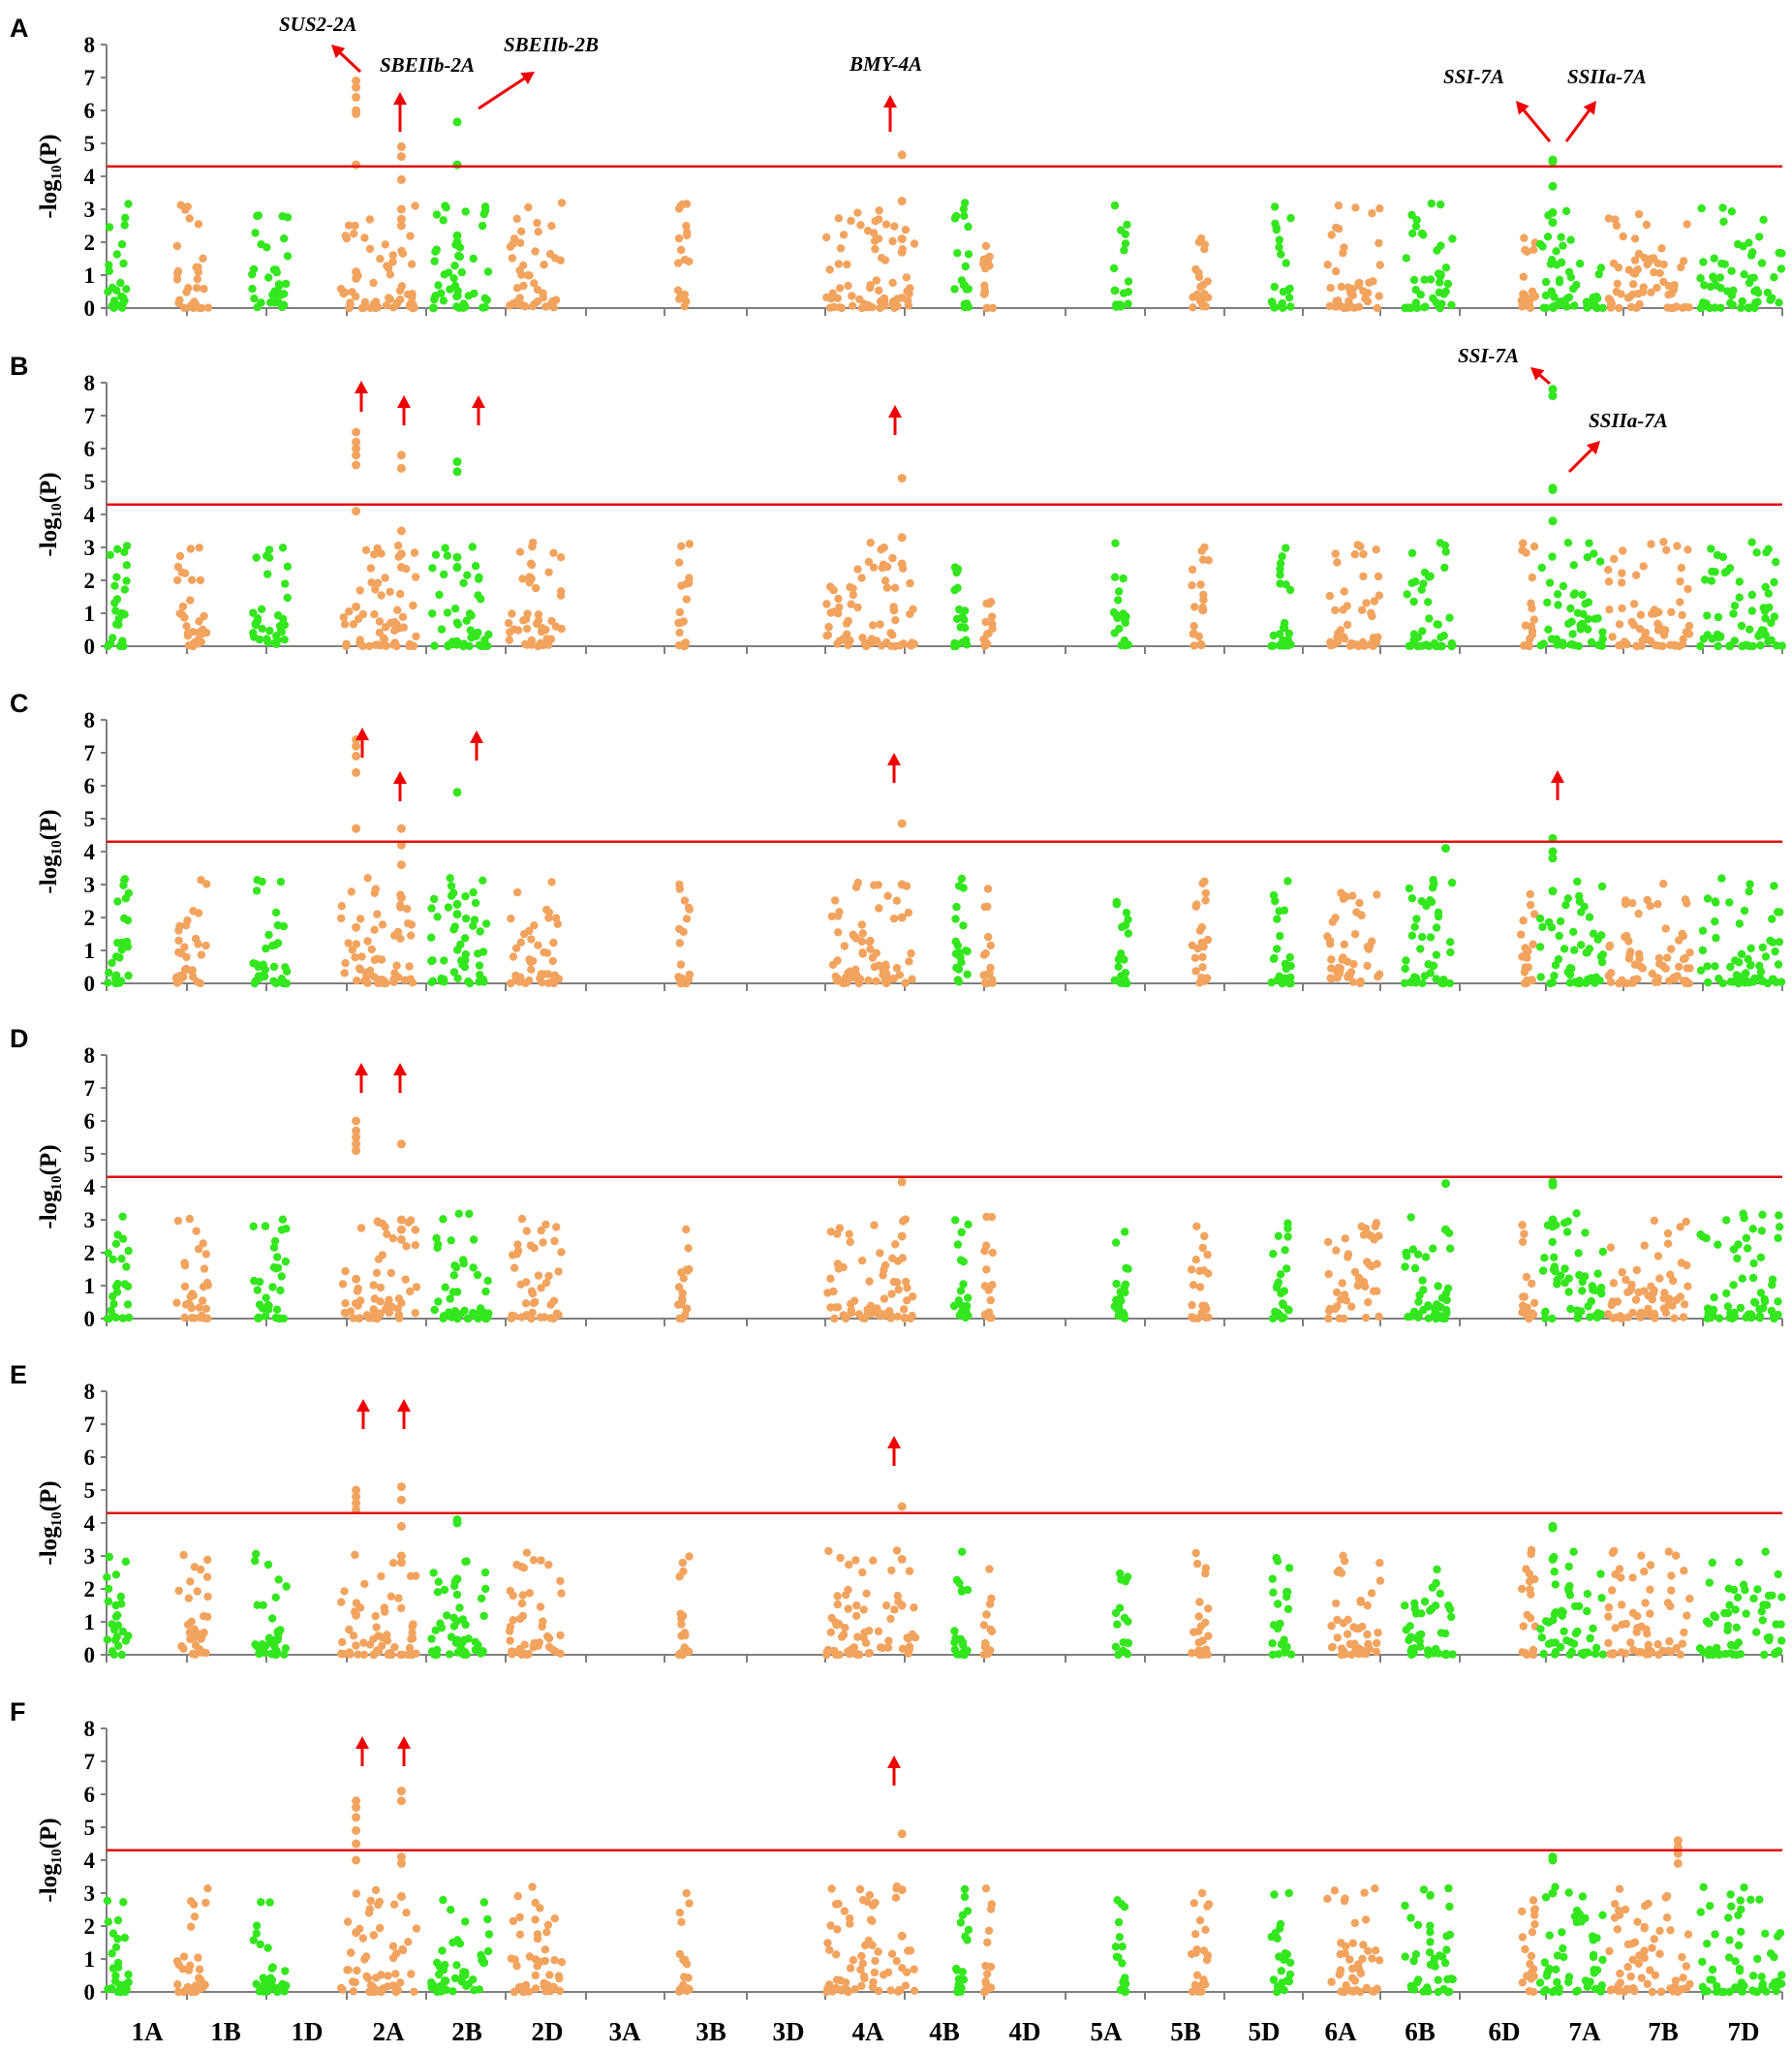 This screenshot has height=2052, width=1792. Describe the element at coordinates (944, 1602) in the screenshot. I see `background-points` at that location.